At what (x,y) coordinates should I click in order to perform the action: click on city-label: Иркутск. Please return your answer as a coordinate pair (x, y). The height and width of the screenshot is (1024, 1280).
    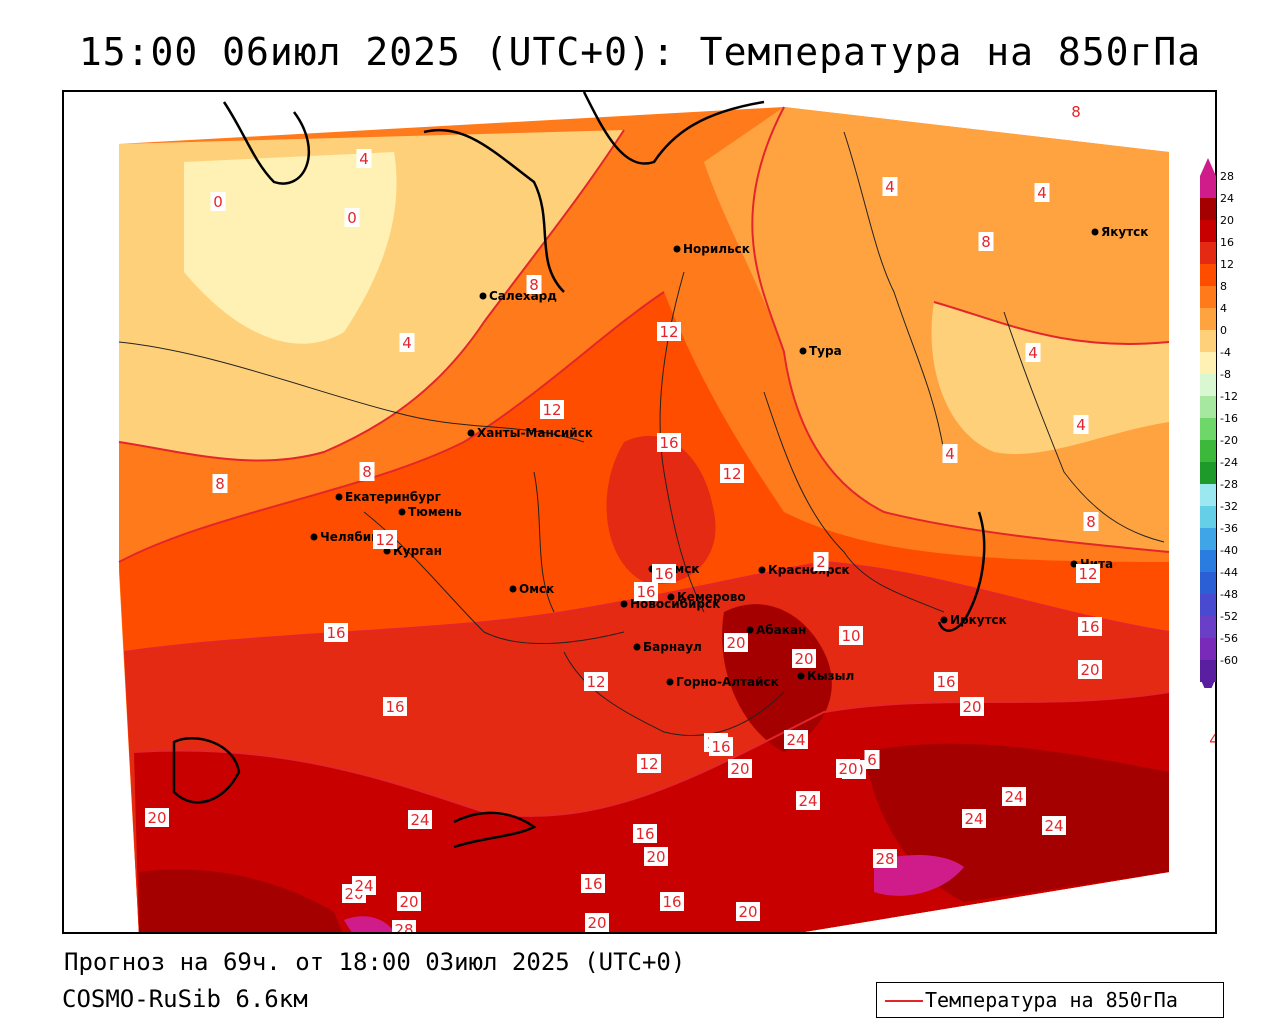
    Looking at the image, I should click on (978, 620).